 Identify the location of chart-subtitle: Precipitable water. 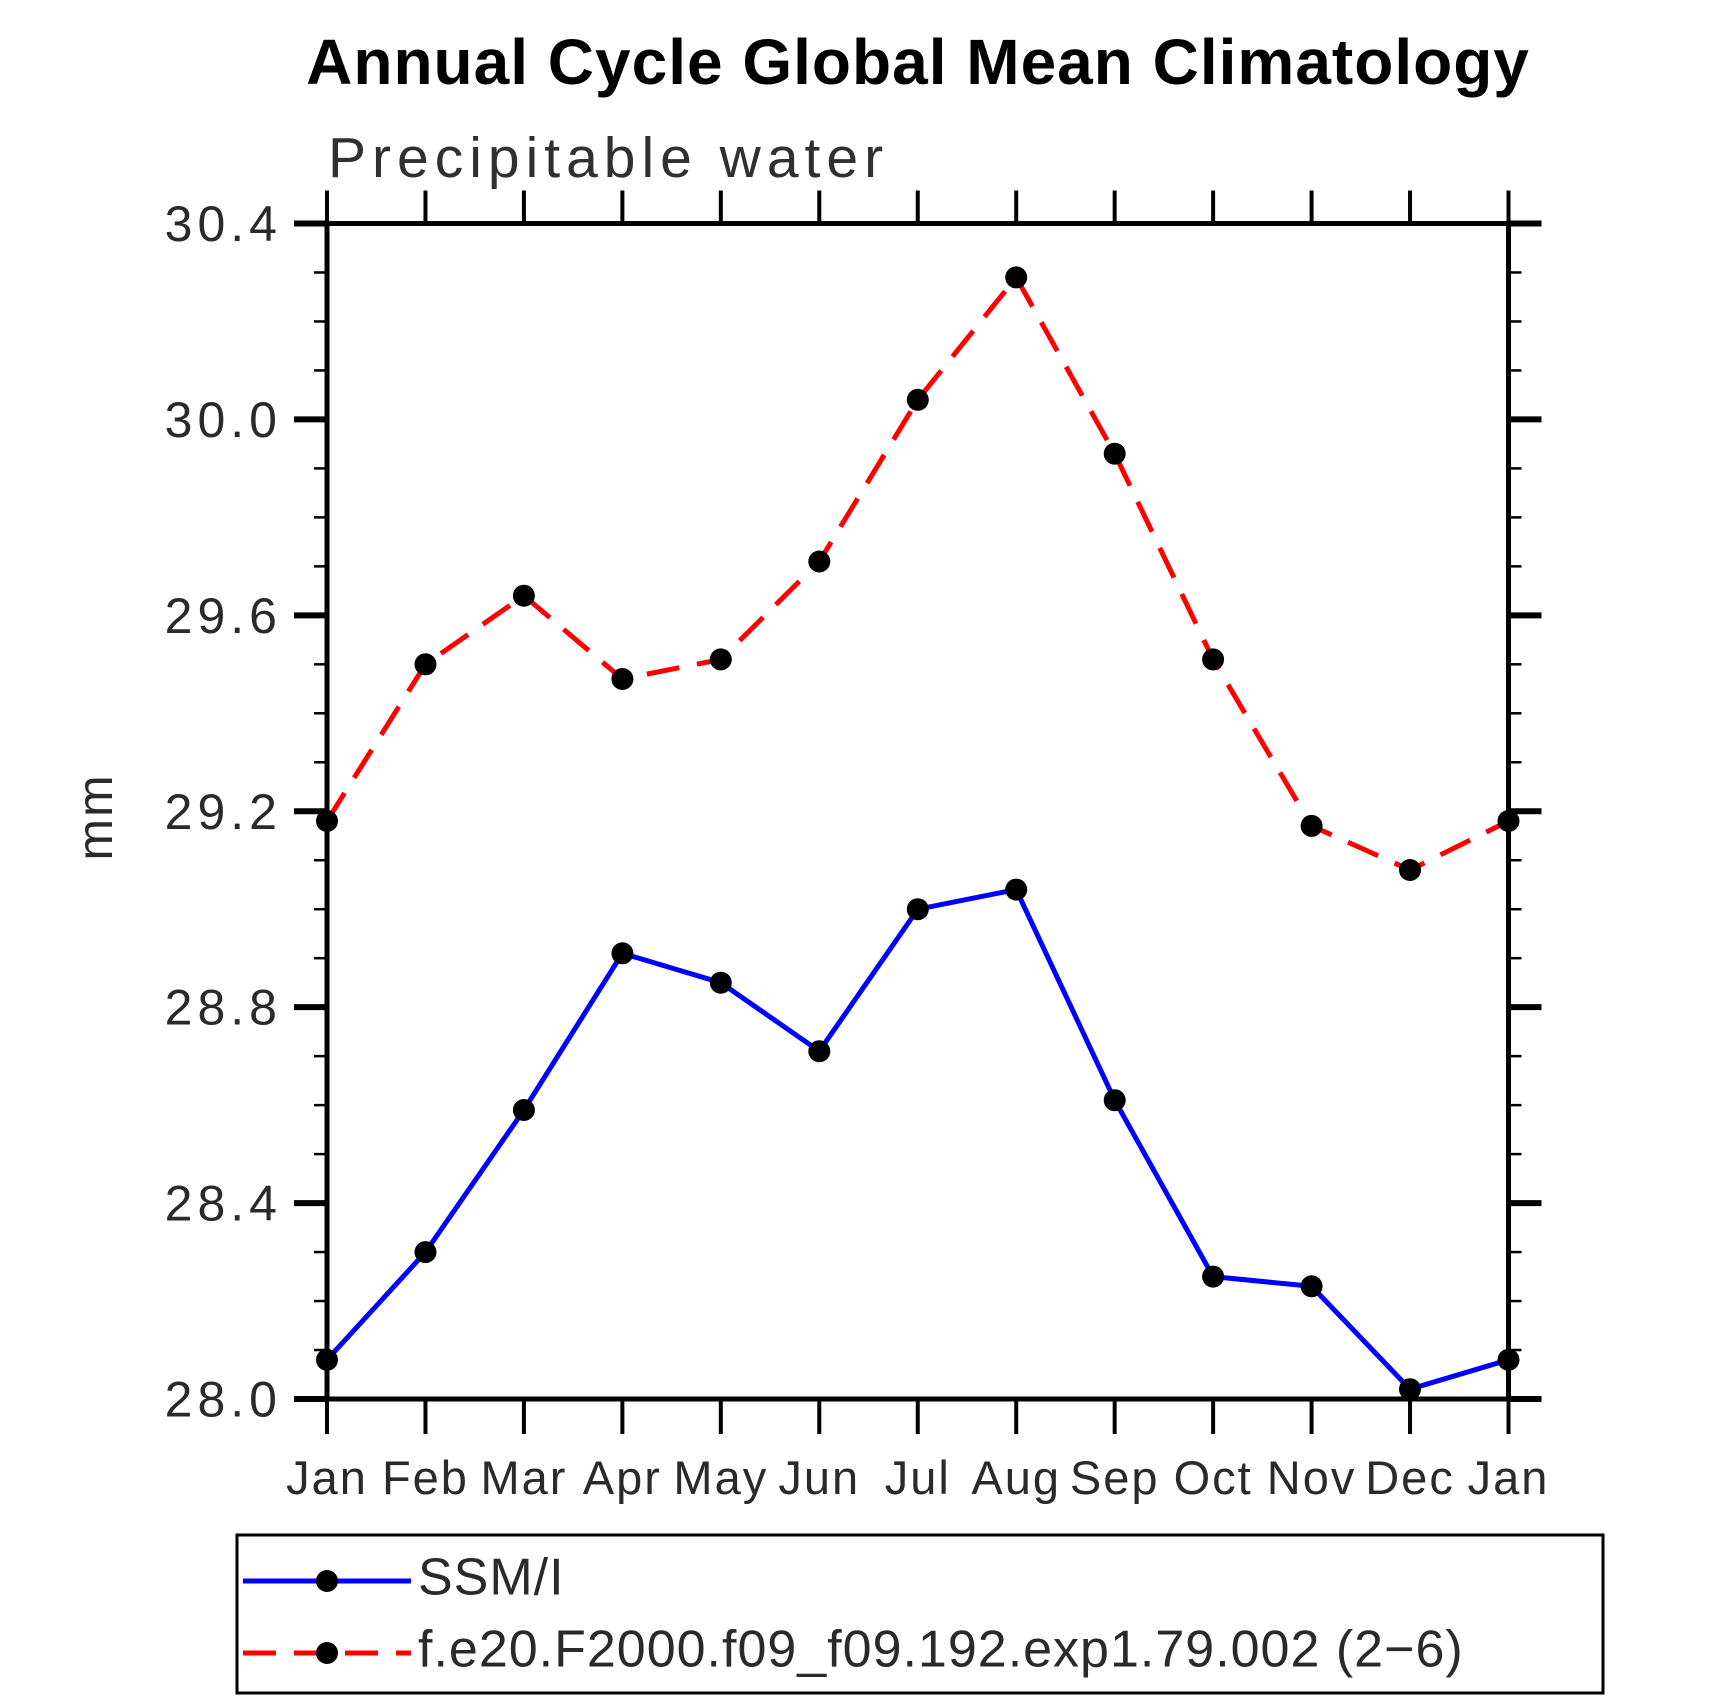
(608, 158).